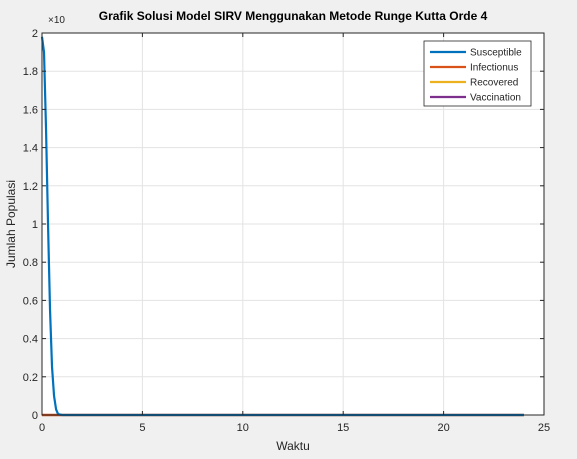 Image resolution: width=577 pixels, height=459 pixels. What do you see at coordinates (30, 72) in the screenshot?
I see `y-tick-label: 1.8` at bounding box center [30, 72].